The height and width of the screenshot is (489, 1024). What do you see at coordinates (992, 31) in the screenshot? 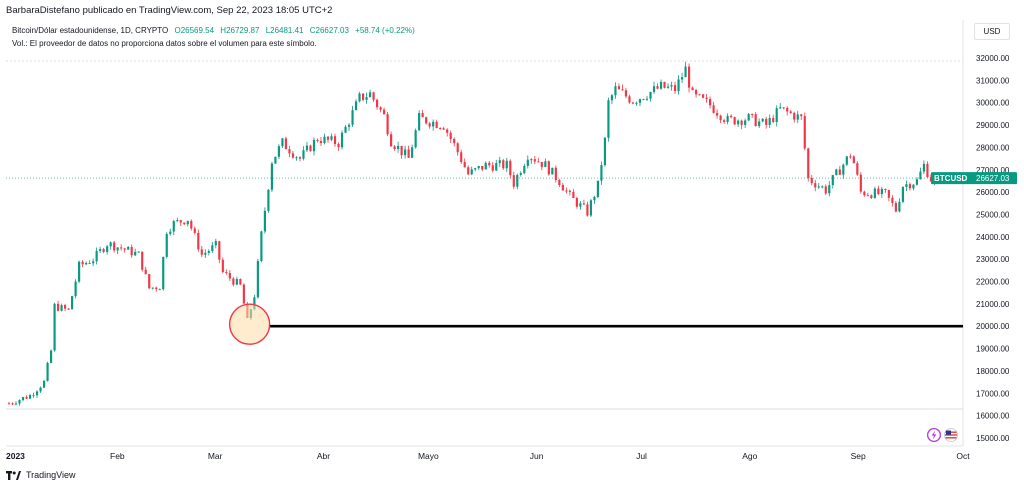
I see `currency-button: USD` at bounding box center [992, 31].